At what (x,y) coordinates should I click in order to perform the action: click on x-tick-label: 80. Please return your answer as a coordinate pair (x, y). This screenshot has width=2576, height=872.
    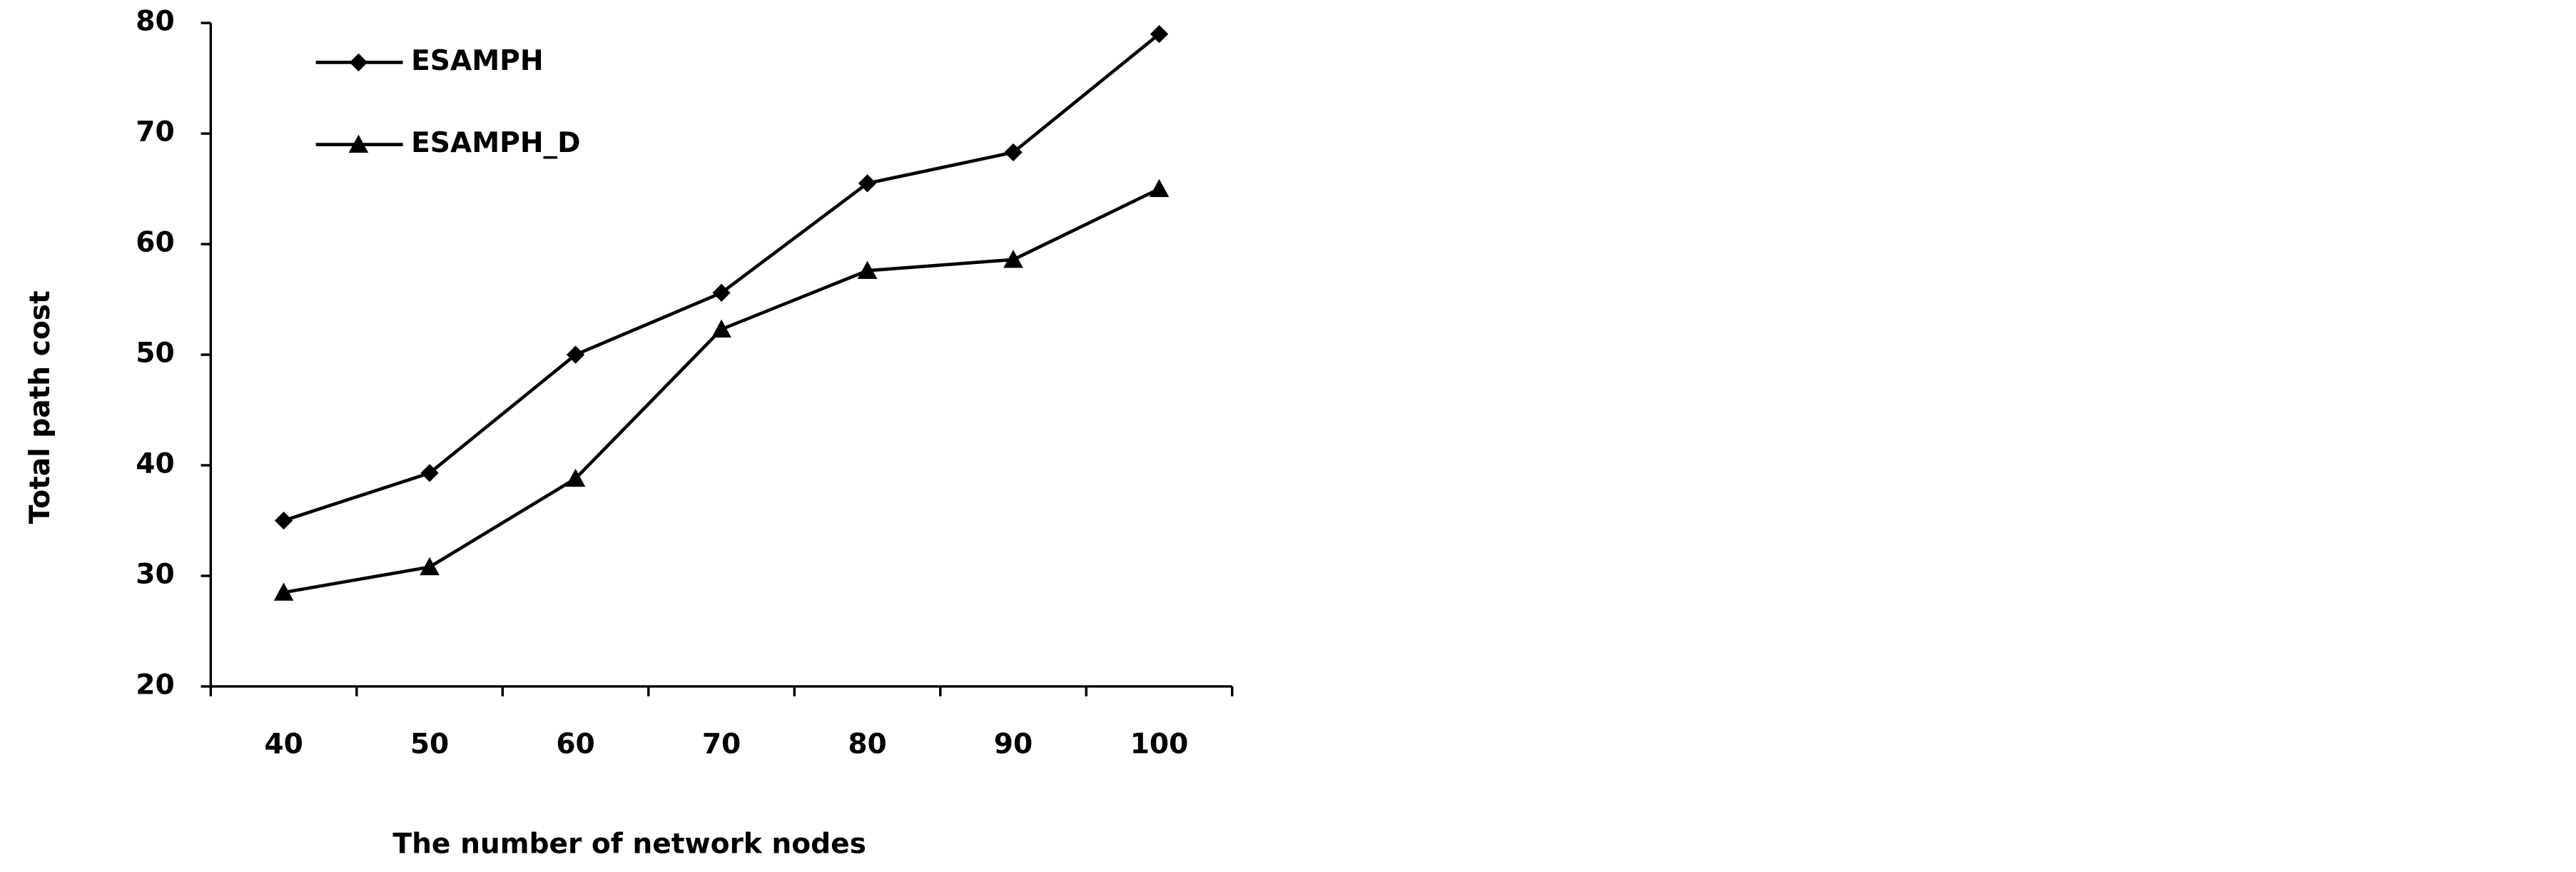
    Looking at the image, I should click on (867, 744).